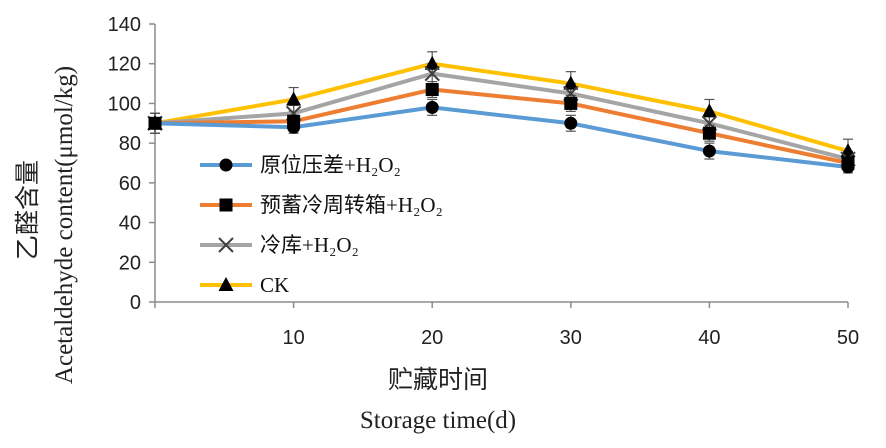 The width and height of the screenshot is (886, 448). Describe the element at coordinates (244, 285) in the screenshot. I see `legend-item: CK` at that location.